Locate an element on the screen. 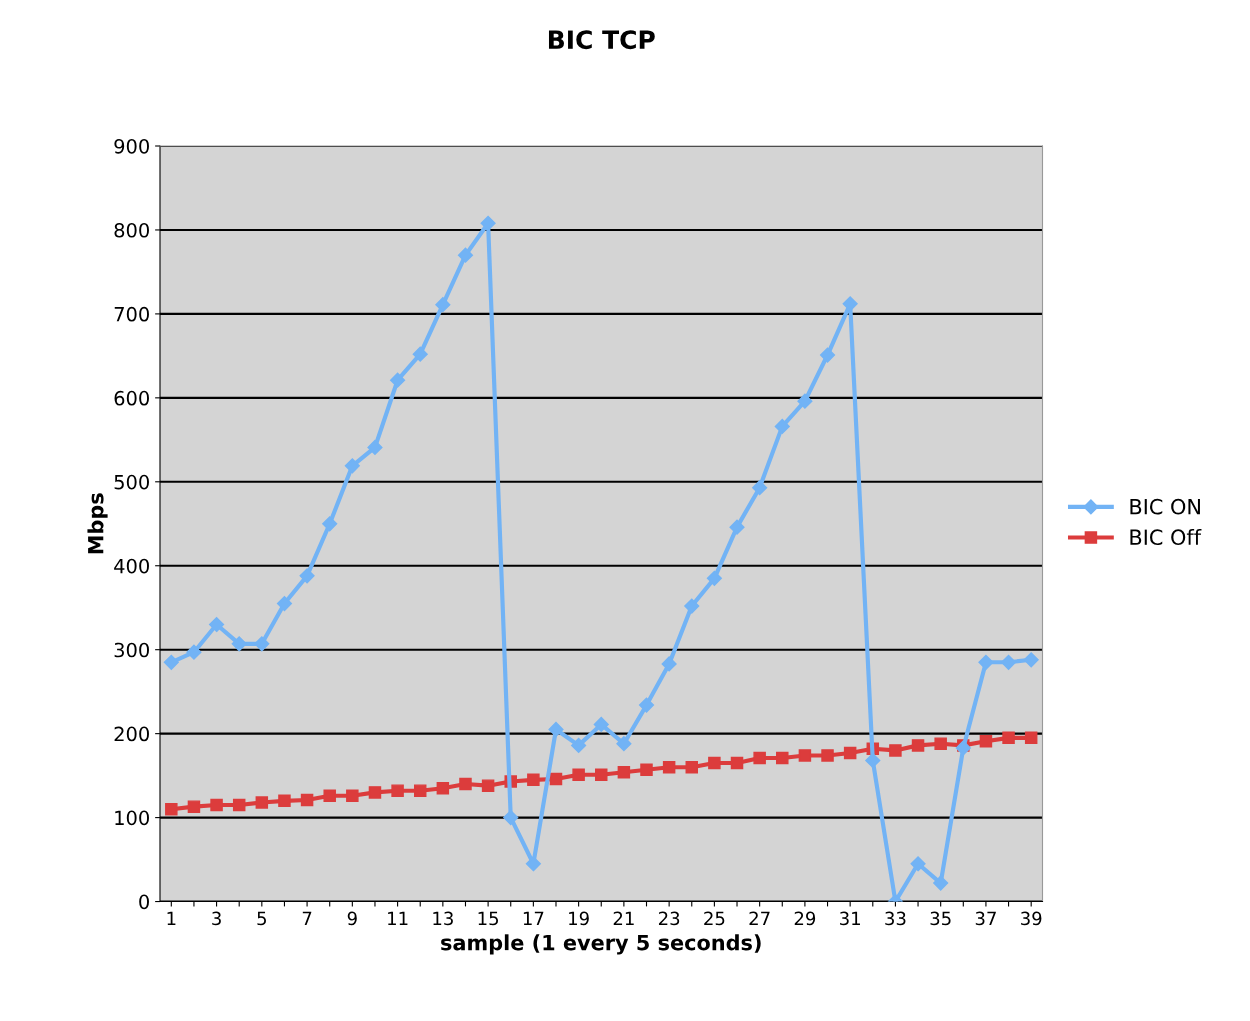 Image resolution: width=1250 pixels, height=1021 pixels. x-tick-label: 39 is located at coordinates (1031, 918).